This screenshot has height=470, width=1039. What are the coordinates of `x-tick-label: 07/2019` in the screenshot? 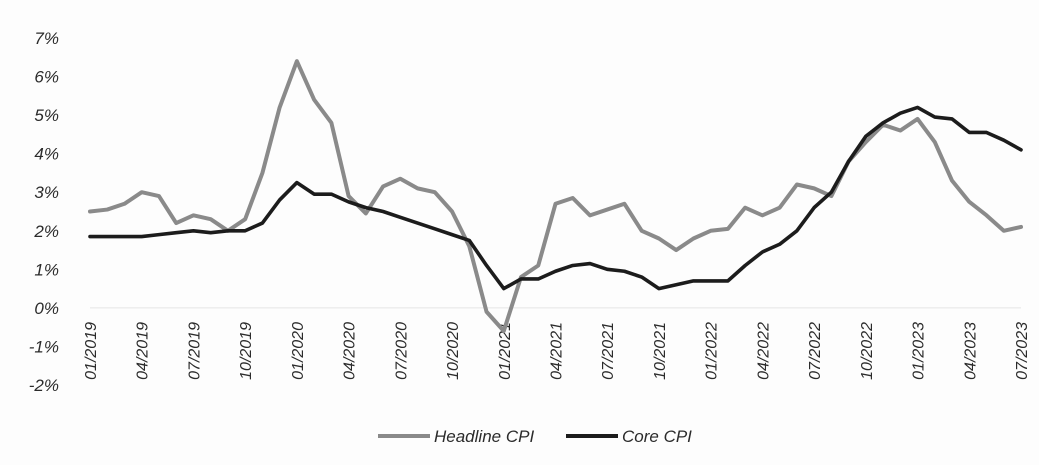 It's located at (194, 351).